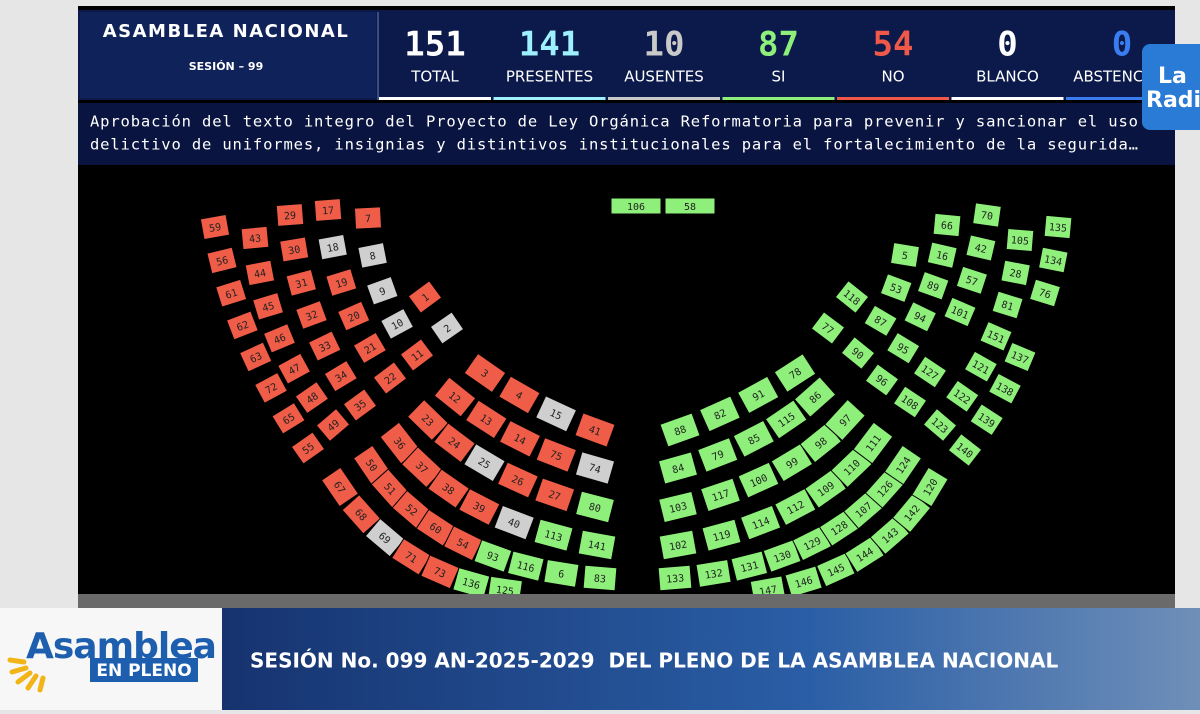 The height and width of the screenshot is (714, 1200). What do you see at coordinates (1045, 293) in the screenshot?
I see `seat: 76` at bounding box center [1045, 293].